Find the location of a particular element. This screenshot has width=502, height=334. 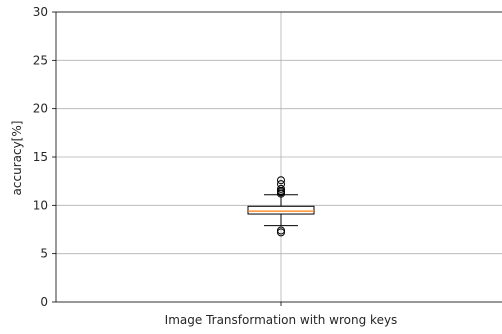

y-tick-label: 10 is located at coordinates (40, 205).